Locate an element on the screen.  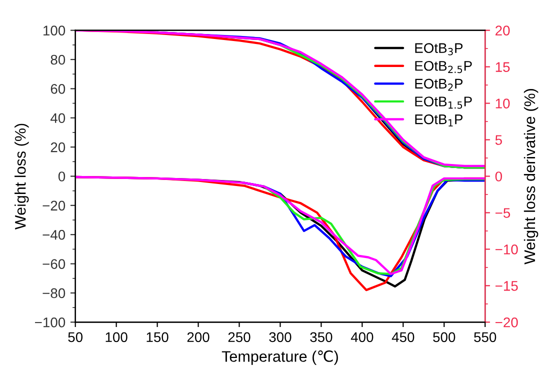
y2-tick-label: 0 is located at coordinates (498, 177).